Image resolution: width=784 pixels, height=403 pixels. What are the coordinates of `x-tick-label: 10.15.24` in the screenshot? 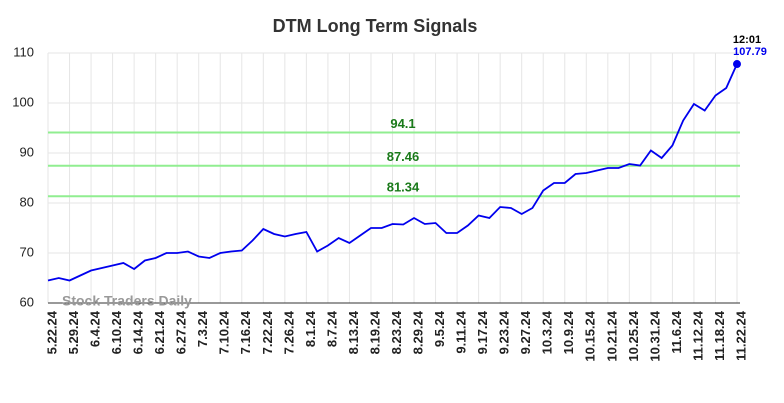 It's located at (590, 335).